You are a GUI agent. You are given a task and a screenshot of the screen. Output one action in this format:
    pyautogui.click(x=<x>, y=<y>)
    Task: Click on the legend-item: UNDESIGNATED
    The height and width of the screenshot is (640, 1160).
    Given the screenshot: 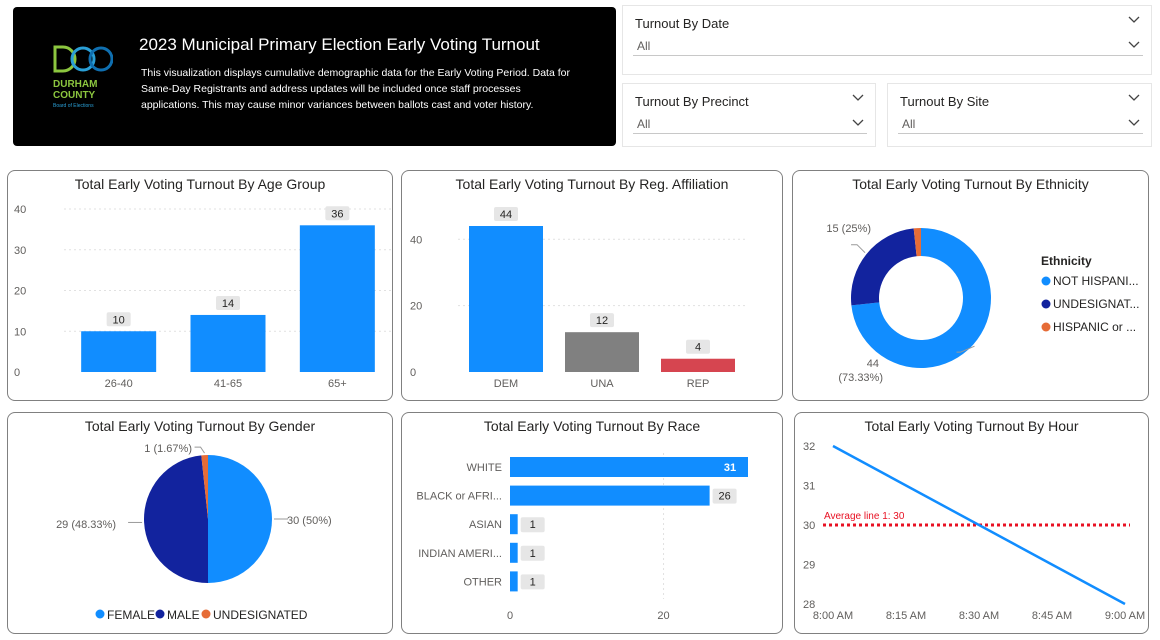 What is the action you would take?
    pyautogui.click(x=260, y=615)
    